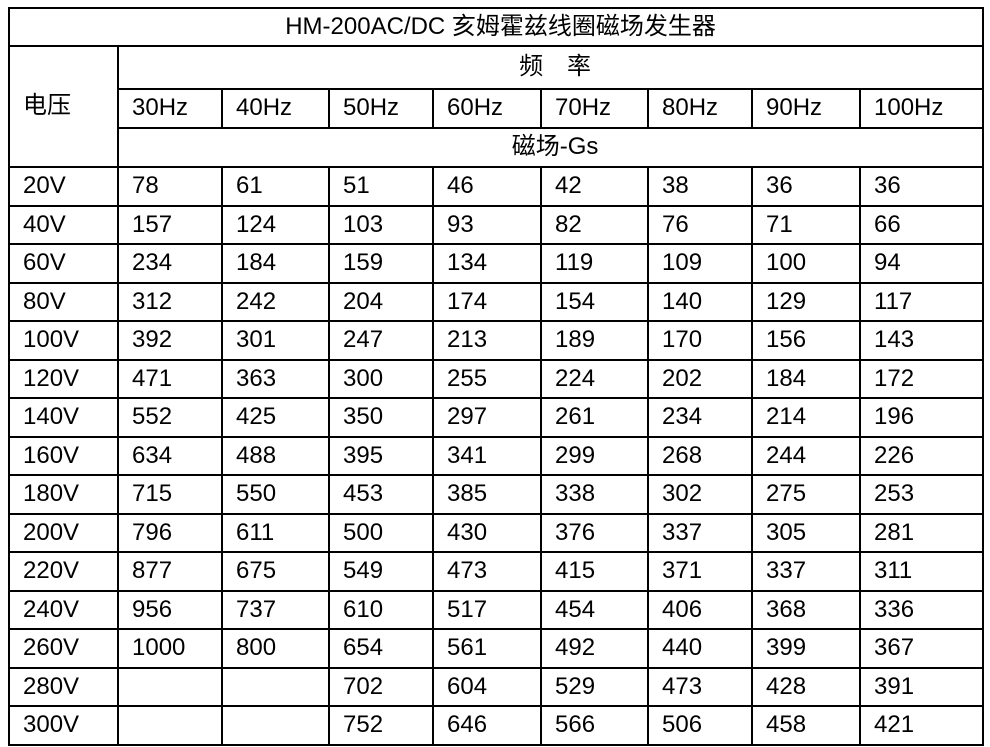 The image size is (990, 747). What do you see at coordinates (170, 648) in the screenshot?
I see `field-value-cell: 1000` at bounding box center [170, 648].